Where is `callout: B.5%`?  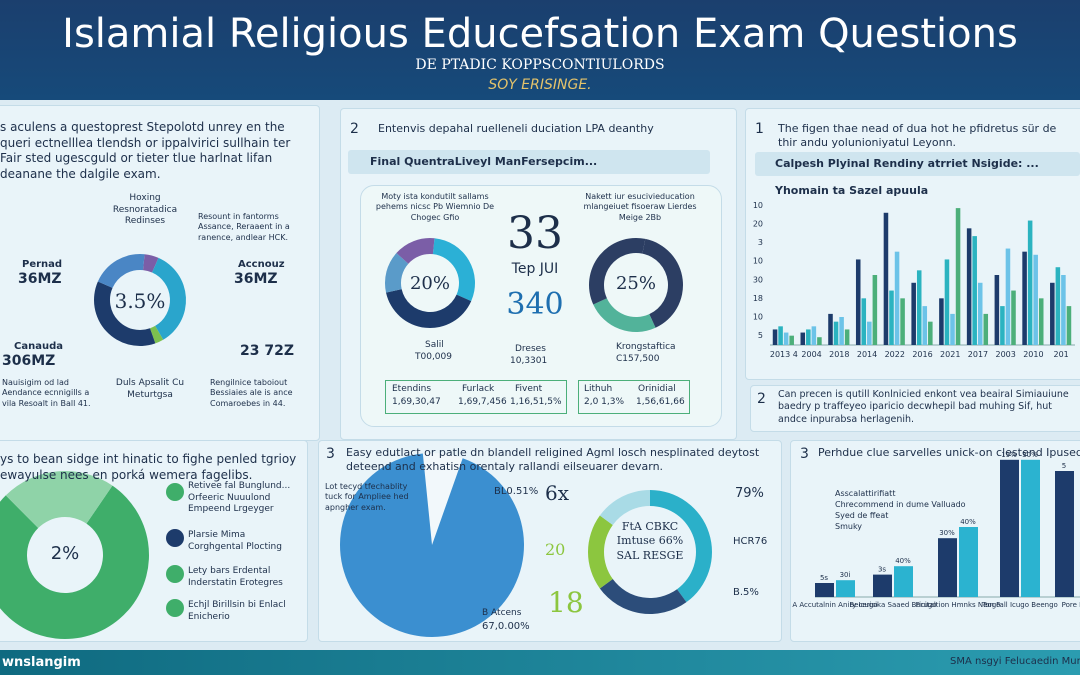 callout: B.5% is located at coordinates (746, 592).